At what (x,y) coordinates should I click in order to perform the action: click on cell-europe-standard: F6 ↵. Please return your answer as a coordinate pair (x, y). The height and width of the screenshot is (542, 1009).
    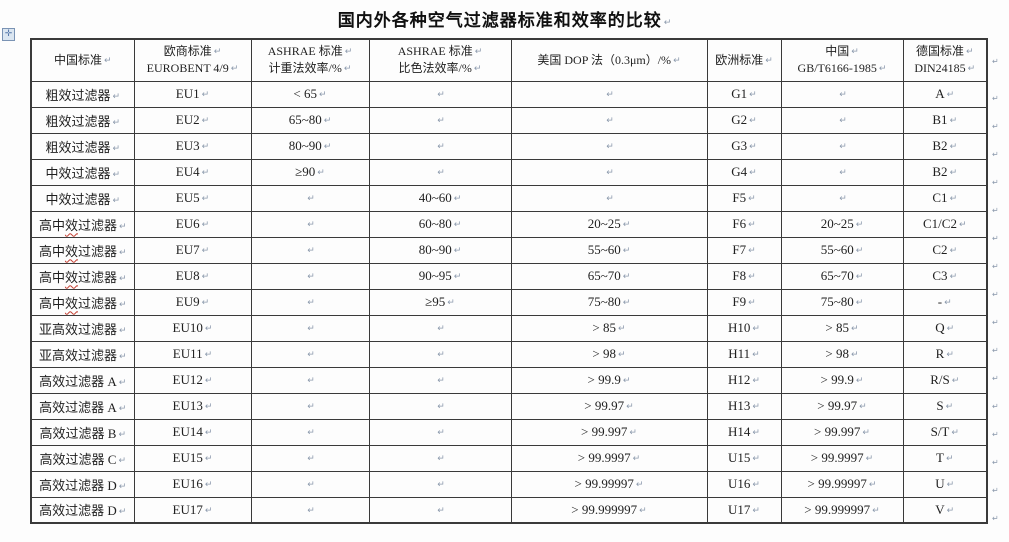
    Looking at the image, I should click on (744, 224).